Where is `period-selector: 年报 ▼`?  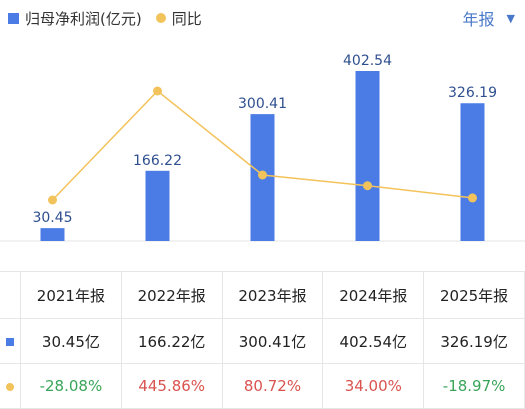 period-selector: 年报 ▼ is located at coordinates (489, 18).